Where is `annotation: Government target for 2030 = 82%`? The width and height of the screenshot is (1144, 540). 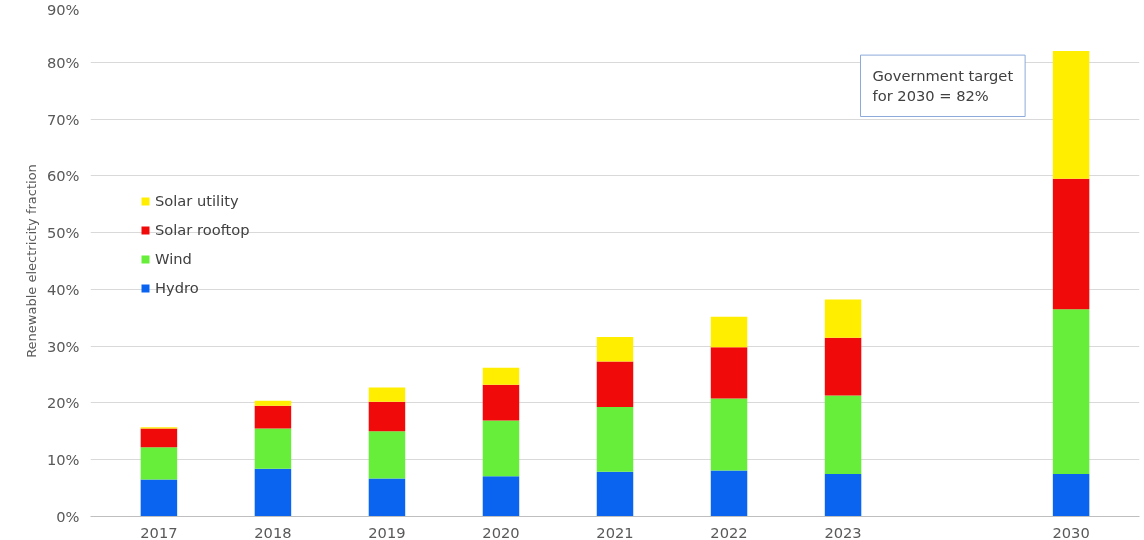 annotation: Government target for 2030 = 82% is located at coordinates (943, 86).